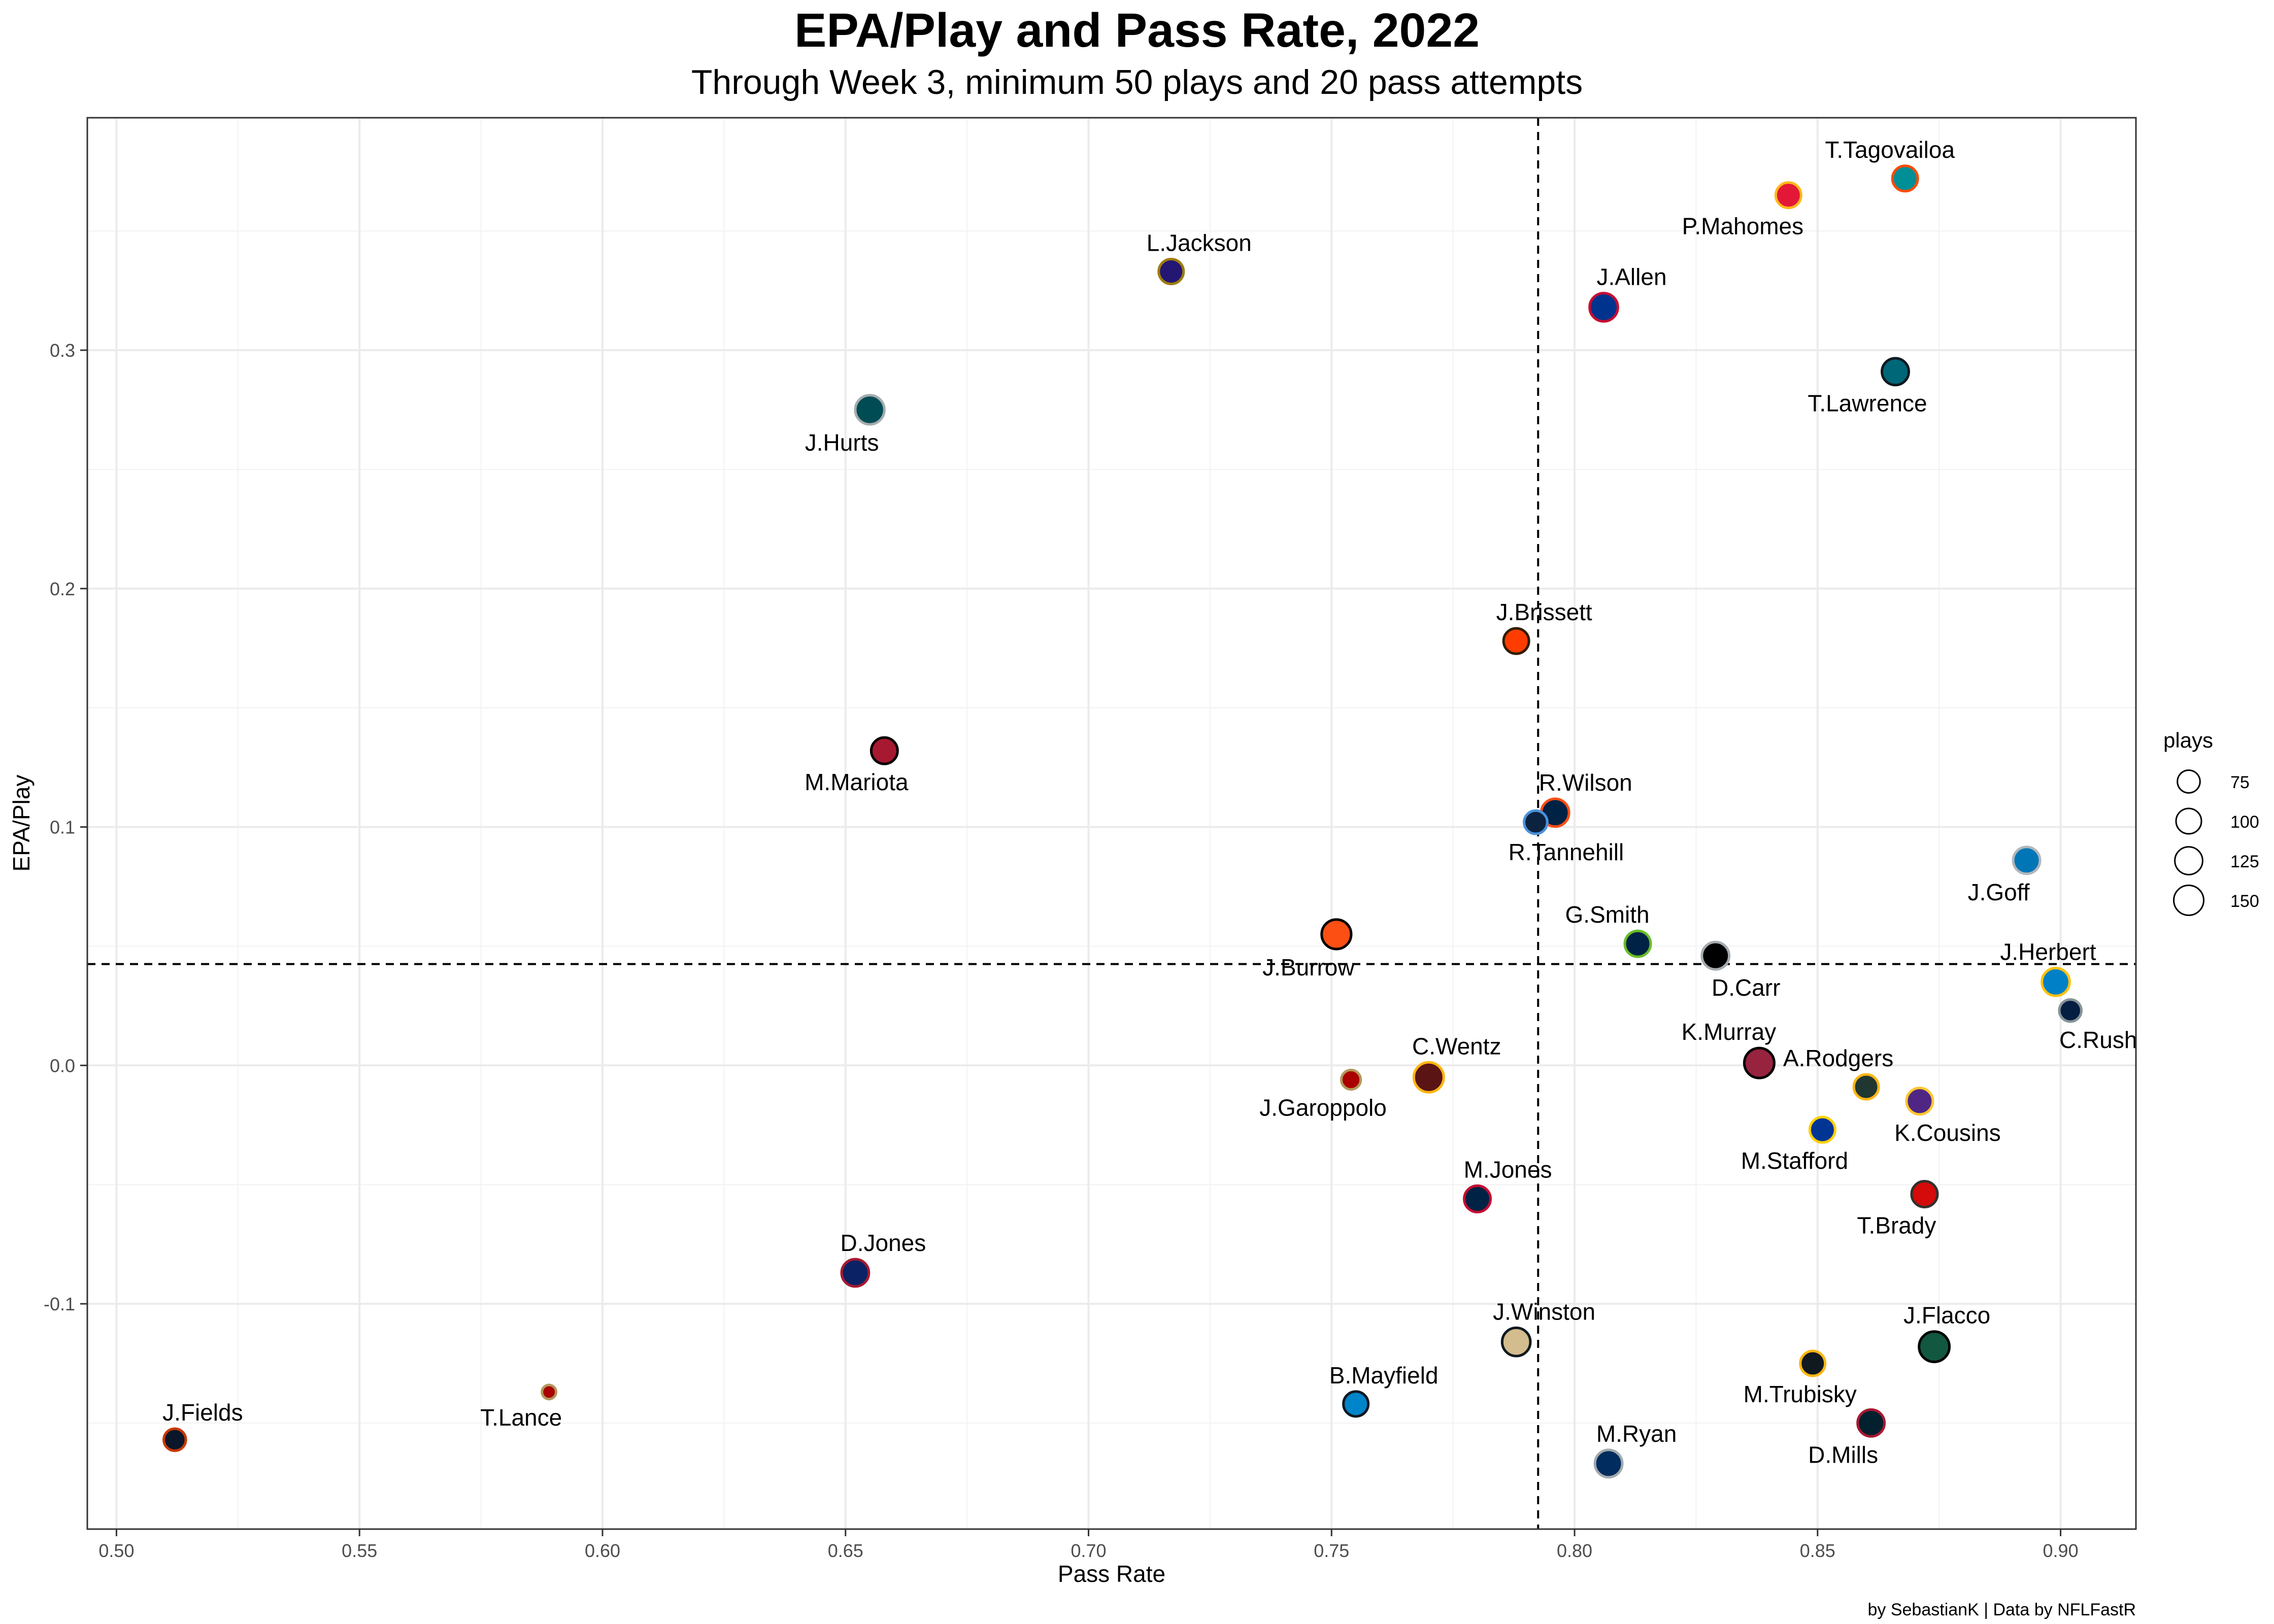  Describe the element at coordinates (1544, 612) in the screenshot. I see `point-label: J.Brissett` at that location.